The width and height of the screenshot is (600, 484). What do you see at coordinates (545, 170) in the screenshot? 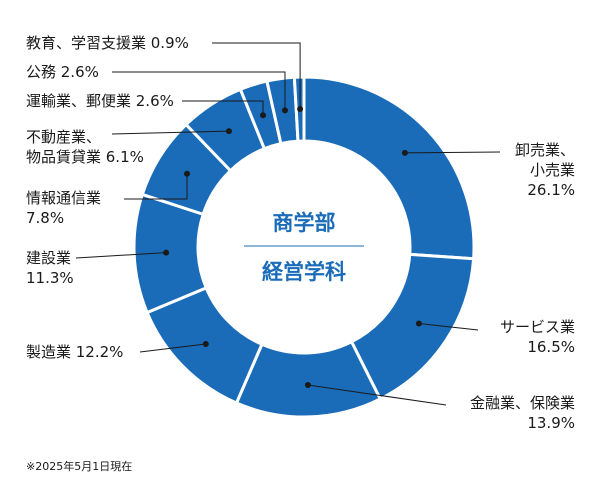
I see `slice-label-1: 卸売業、小売業 26.1%` at bounding box center [545, 170].